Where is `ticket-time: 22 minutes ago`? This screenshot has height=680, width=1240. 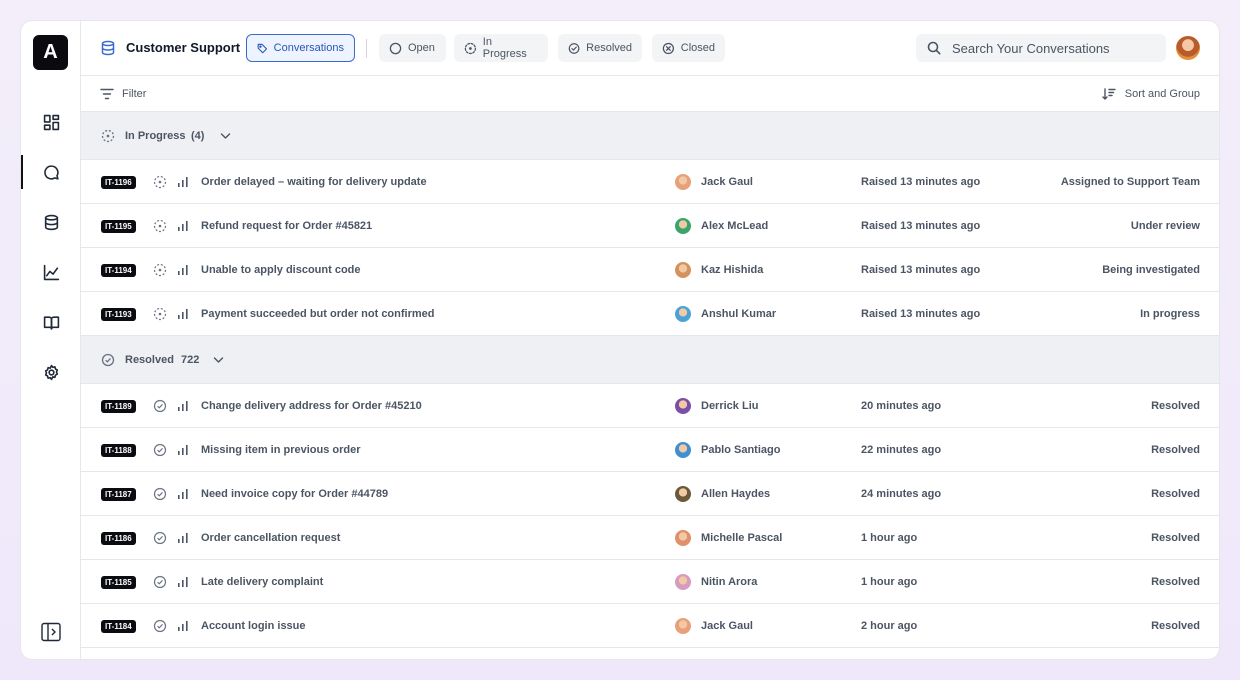 ticket-time: 22 minutes ago is located at coordinates (901, 450).